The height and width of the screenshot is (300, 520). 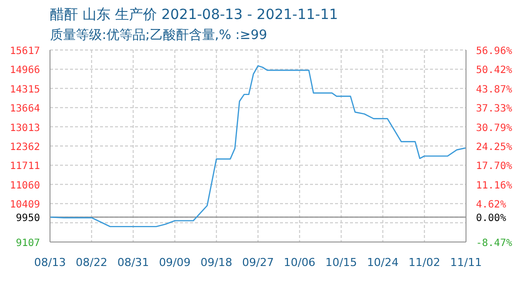 I want to click on y-tick-label: 11060, so click(x=25, y=186).